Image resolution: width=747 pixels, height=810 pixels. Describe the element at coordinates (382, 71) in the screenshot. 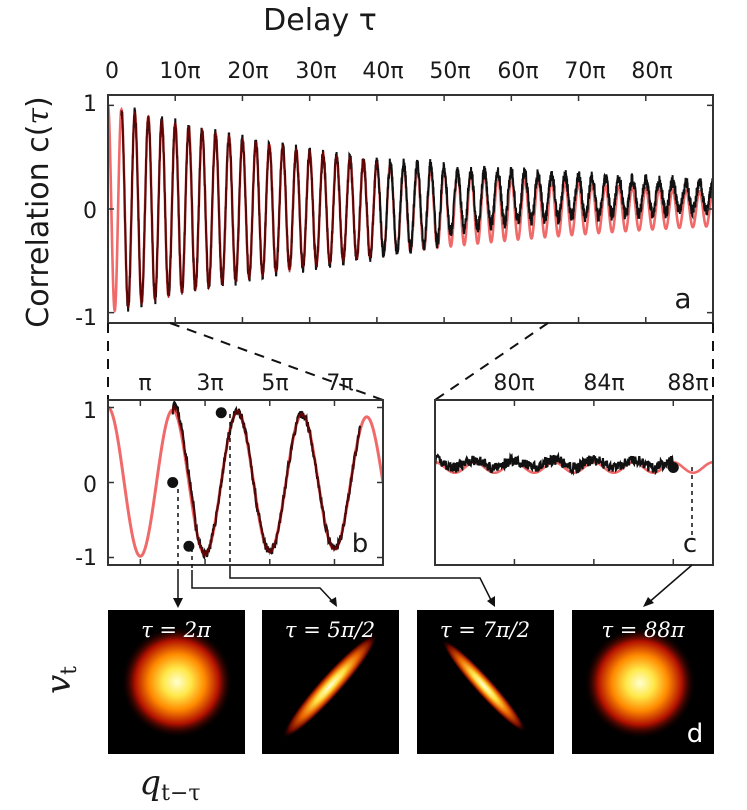

I see `x-tick-label-a-4: 40π` at that location.